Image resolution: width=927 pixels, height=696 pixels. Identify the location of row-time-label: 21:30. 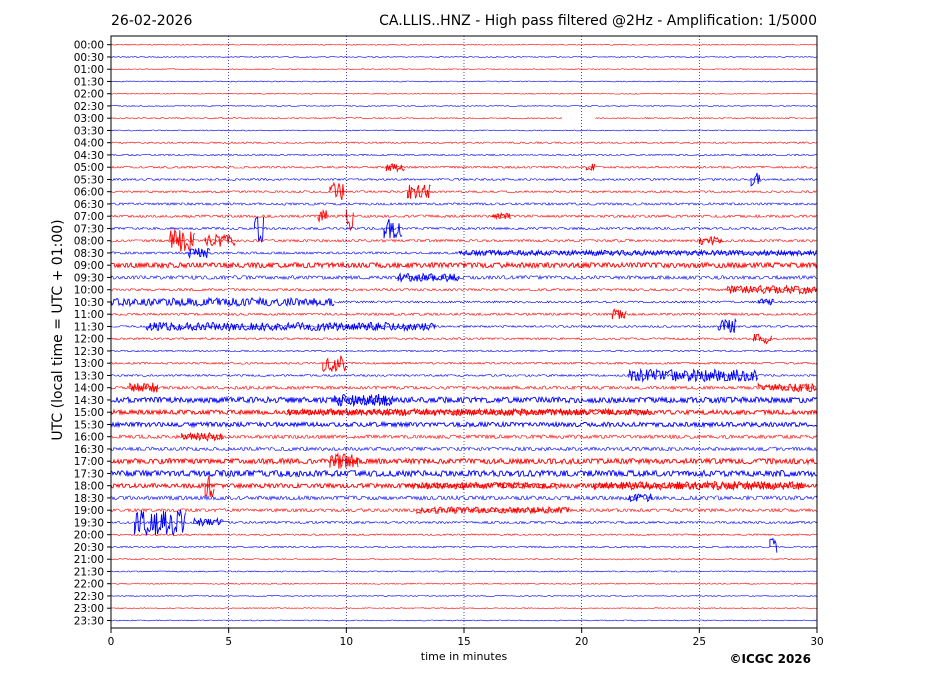
(89, 572).